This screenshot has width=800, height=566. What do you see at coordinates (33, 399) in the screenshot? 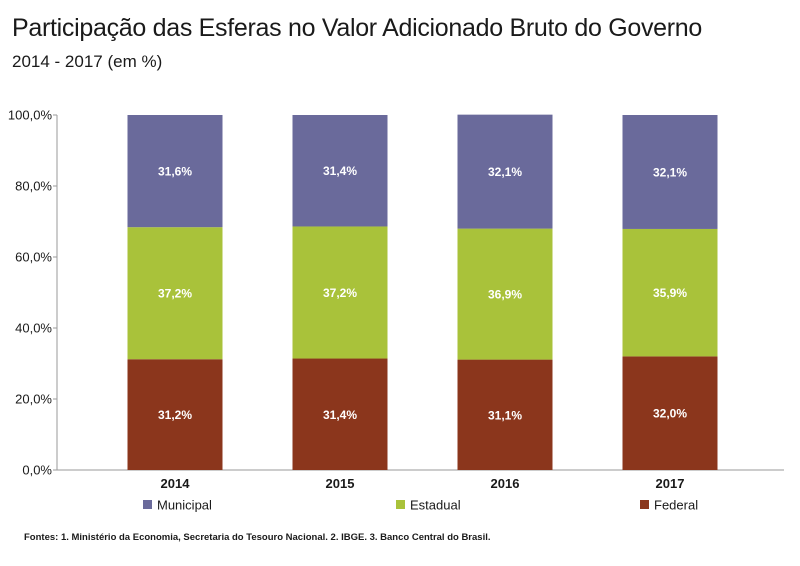
I see `y-tick-label: 20,0%` at bounding box center [33, 399].